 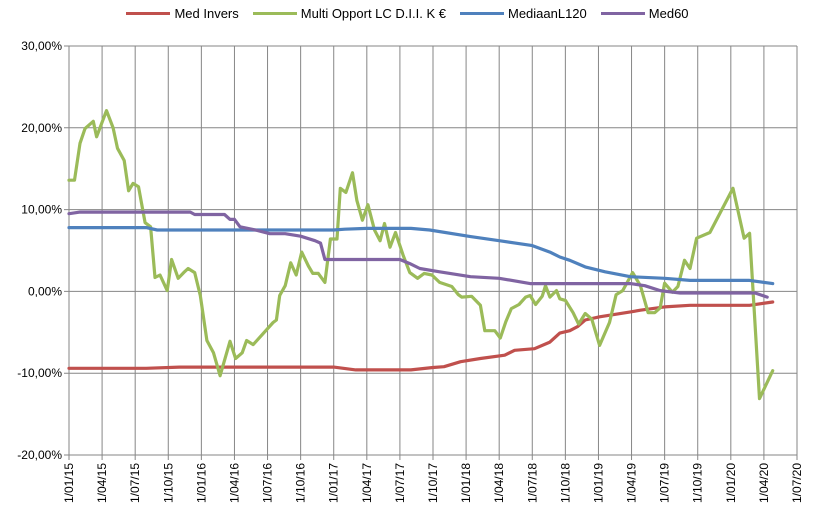 What do you see at coordinates (234, 483) in the screenshot?
I see `x-tick-label: 1/04/16` at bounding box center [234, 483].